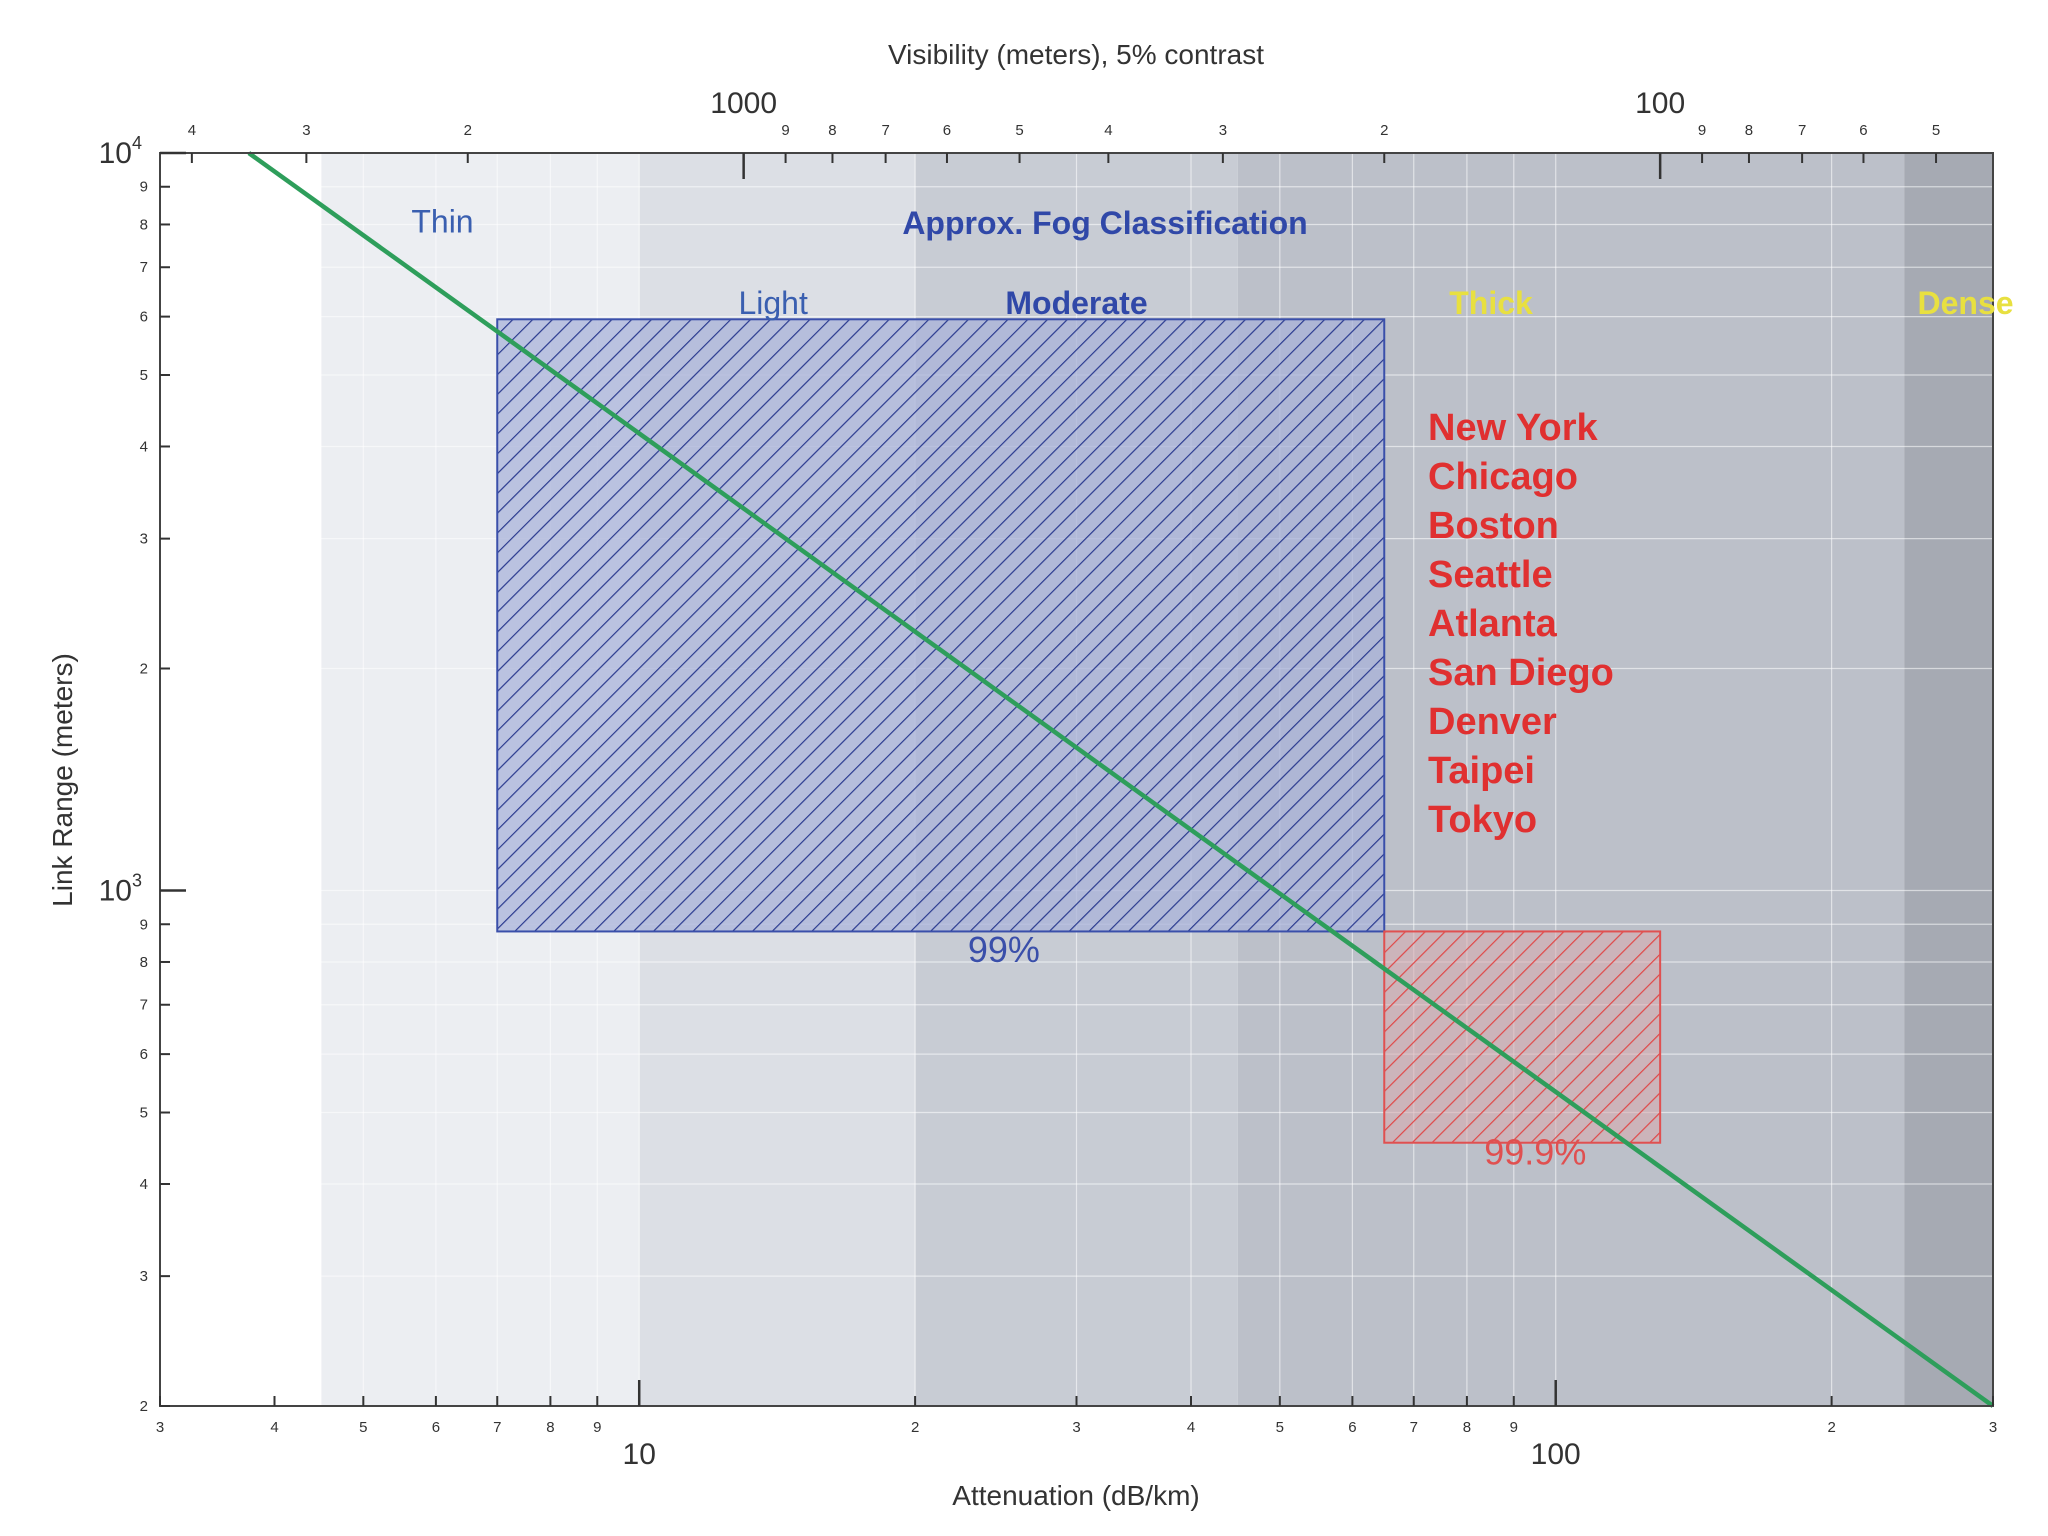 The width and height of the screenshot is (2048, 1536). Describe the element at coordinates (773, 303) in the screenshot. I see `fog-class-label: Light` at that location.